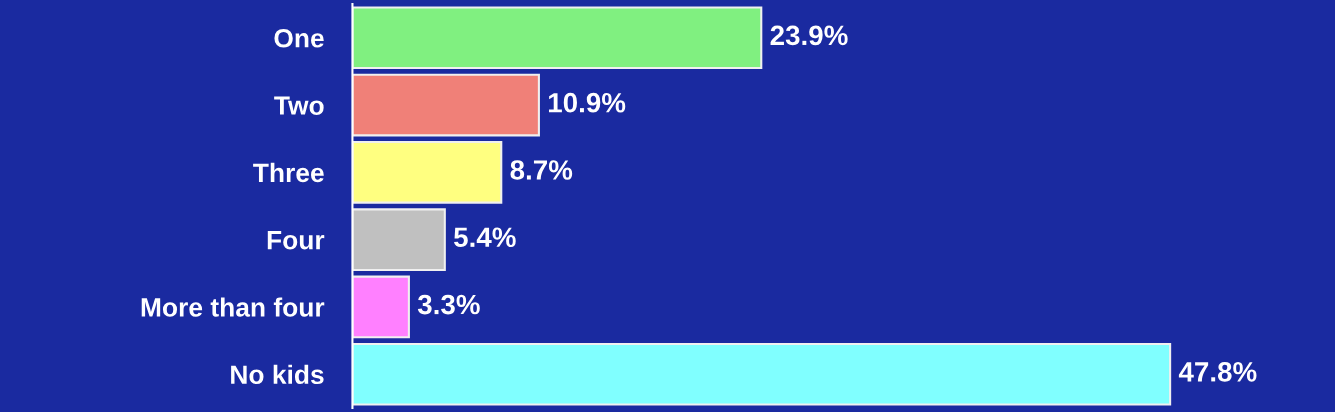 The height and width of the screenshot is (412, 1335). Describe the element at coordinates (288, 172) in the screenshot. I see `y-tick-label: Three` at that location.